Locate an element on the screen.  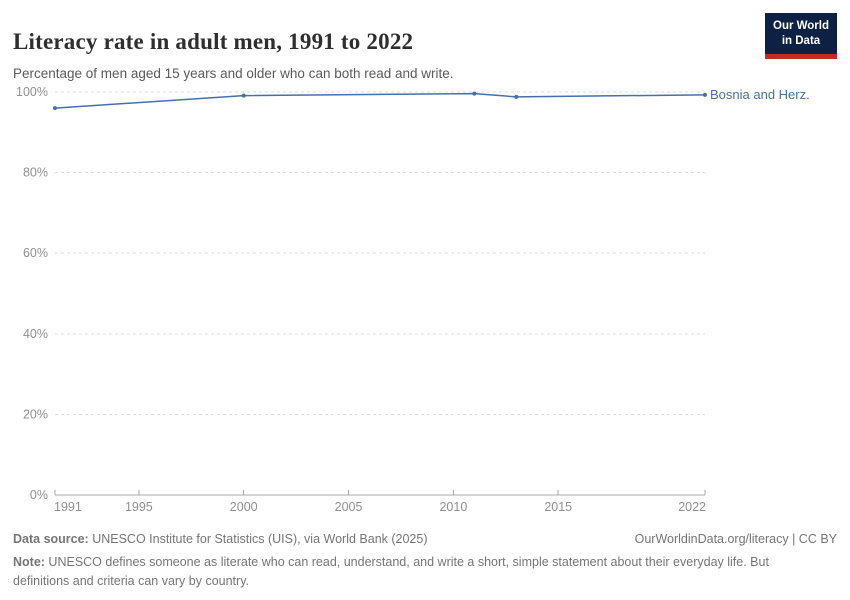
y-tick-label: 60% is located at coordinates (35, 253).